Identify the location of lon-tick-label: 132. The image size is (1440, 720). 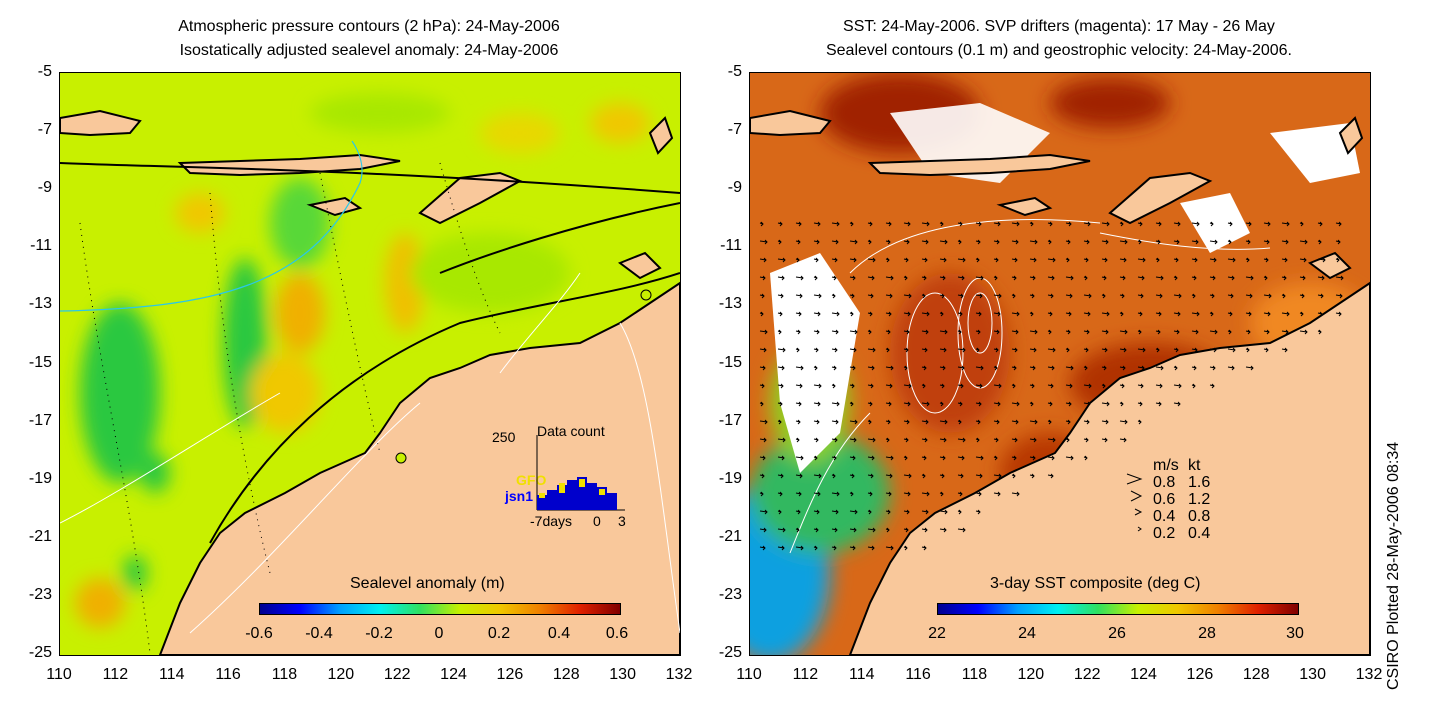
(1369, 674).